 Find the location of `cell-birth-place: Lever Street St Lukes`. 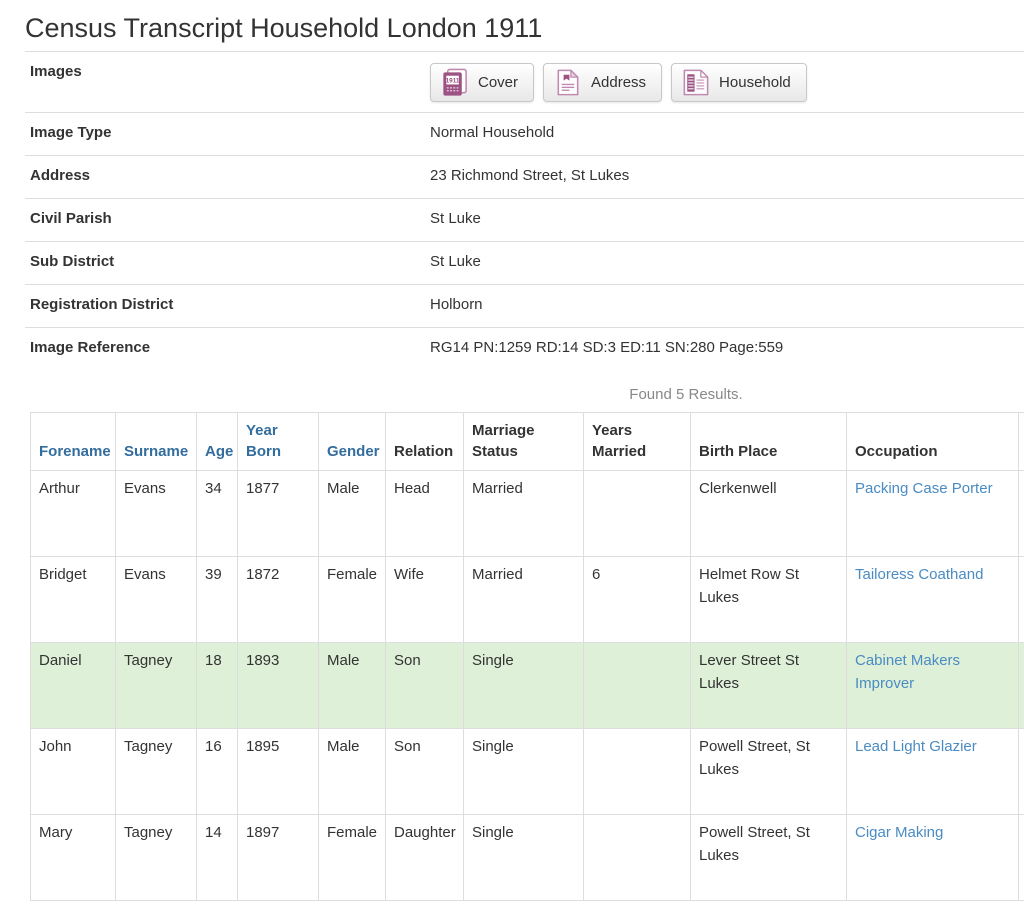

cell-birth-place: Lever Street St Lukes is located at coordinates (769, 686).